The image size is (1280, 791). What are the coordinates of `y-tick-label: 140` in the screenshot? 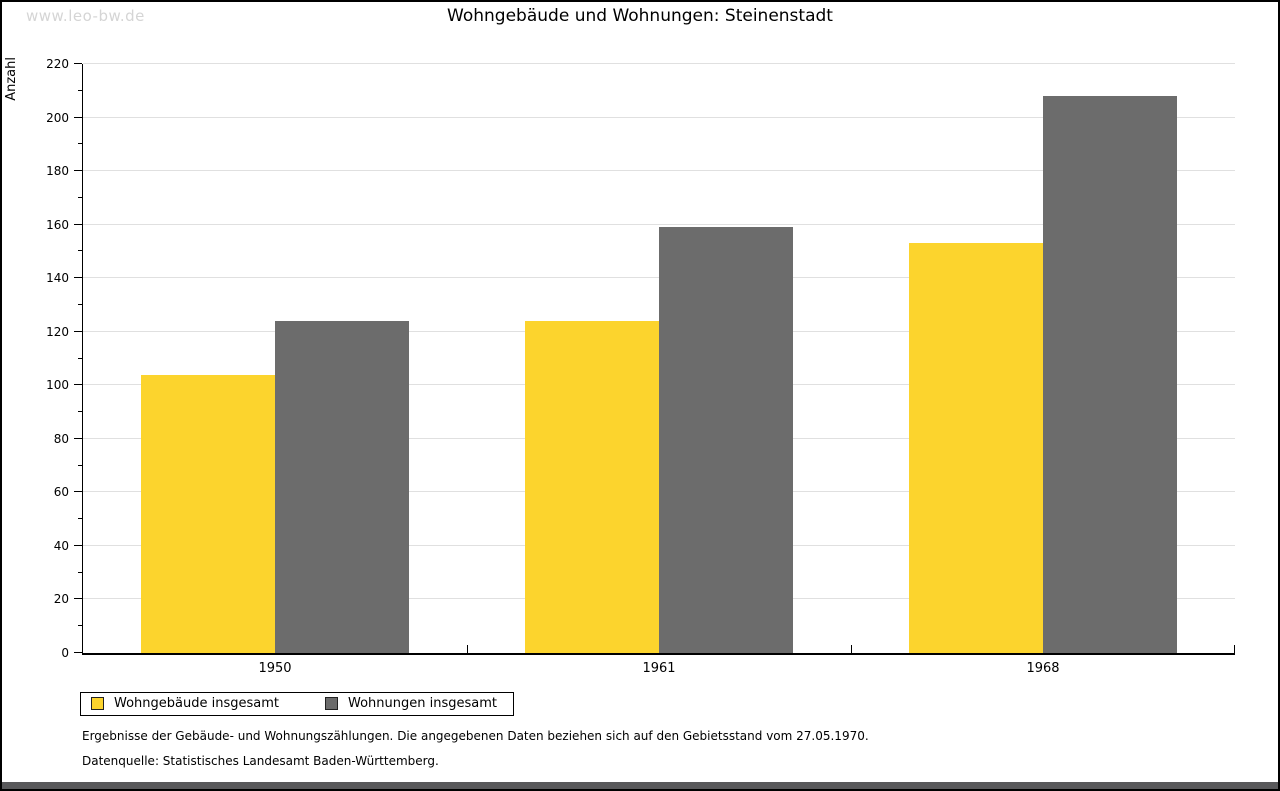 It's located at (57, 278).